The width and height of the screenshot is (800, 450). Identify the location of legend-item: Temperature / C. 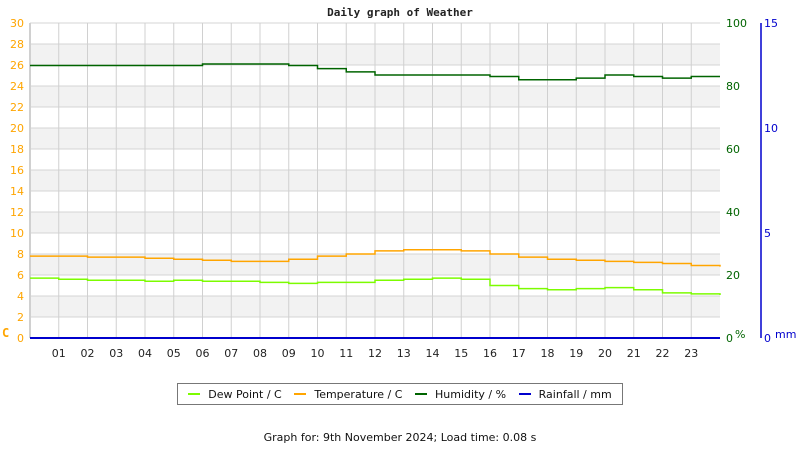
(348, 394).